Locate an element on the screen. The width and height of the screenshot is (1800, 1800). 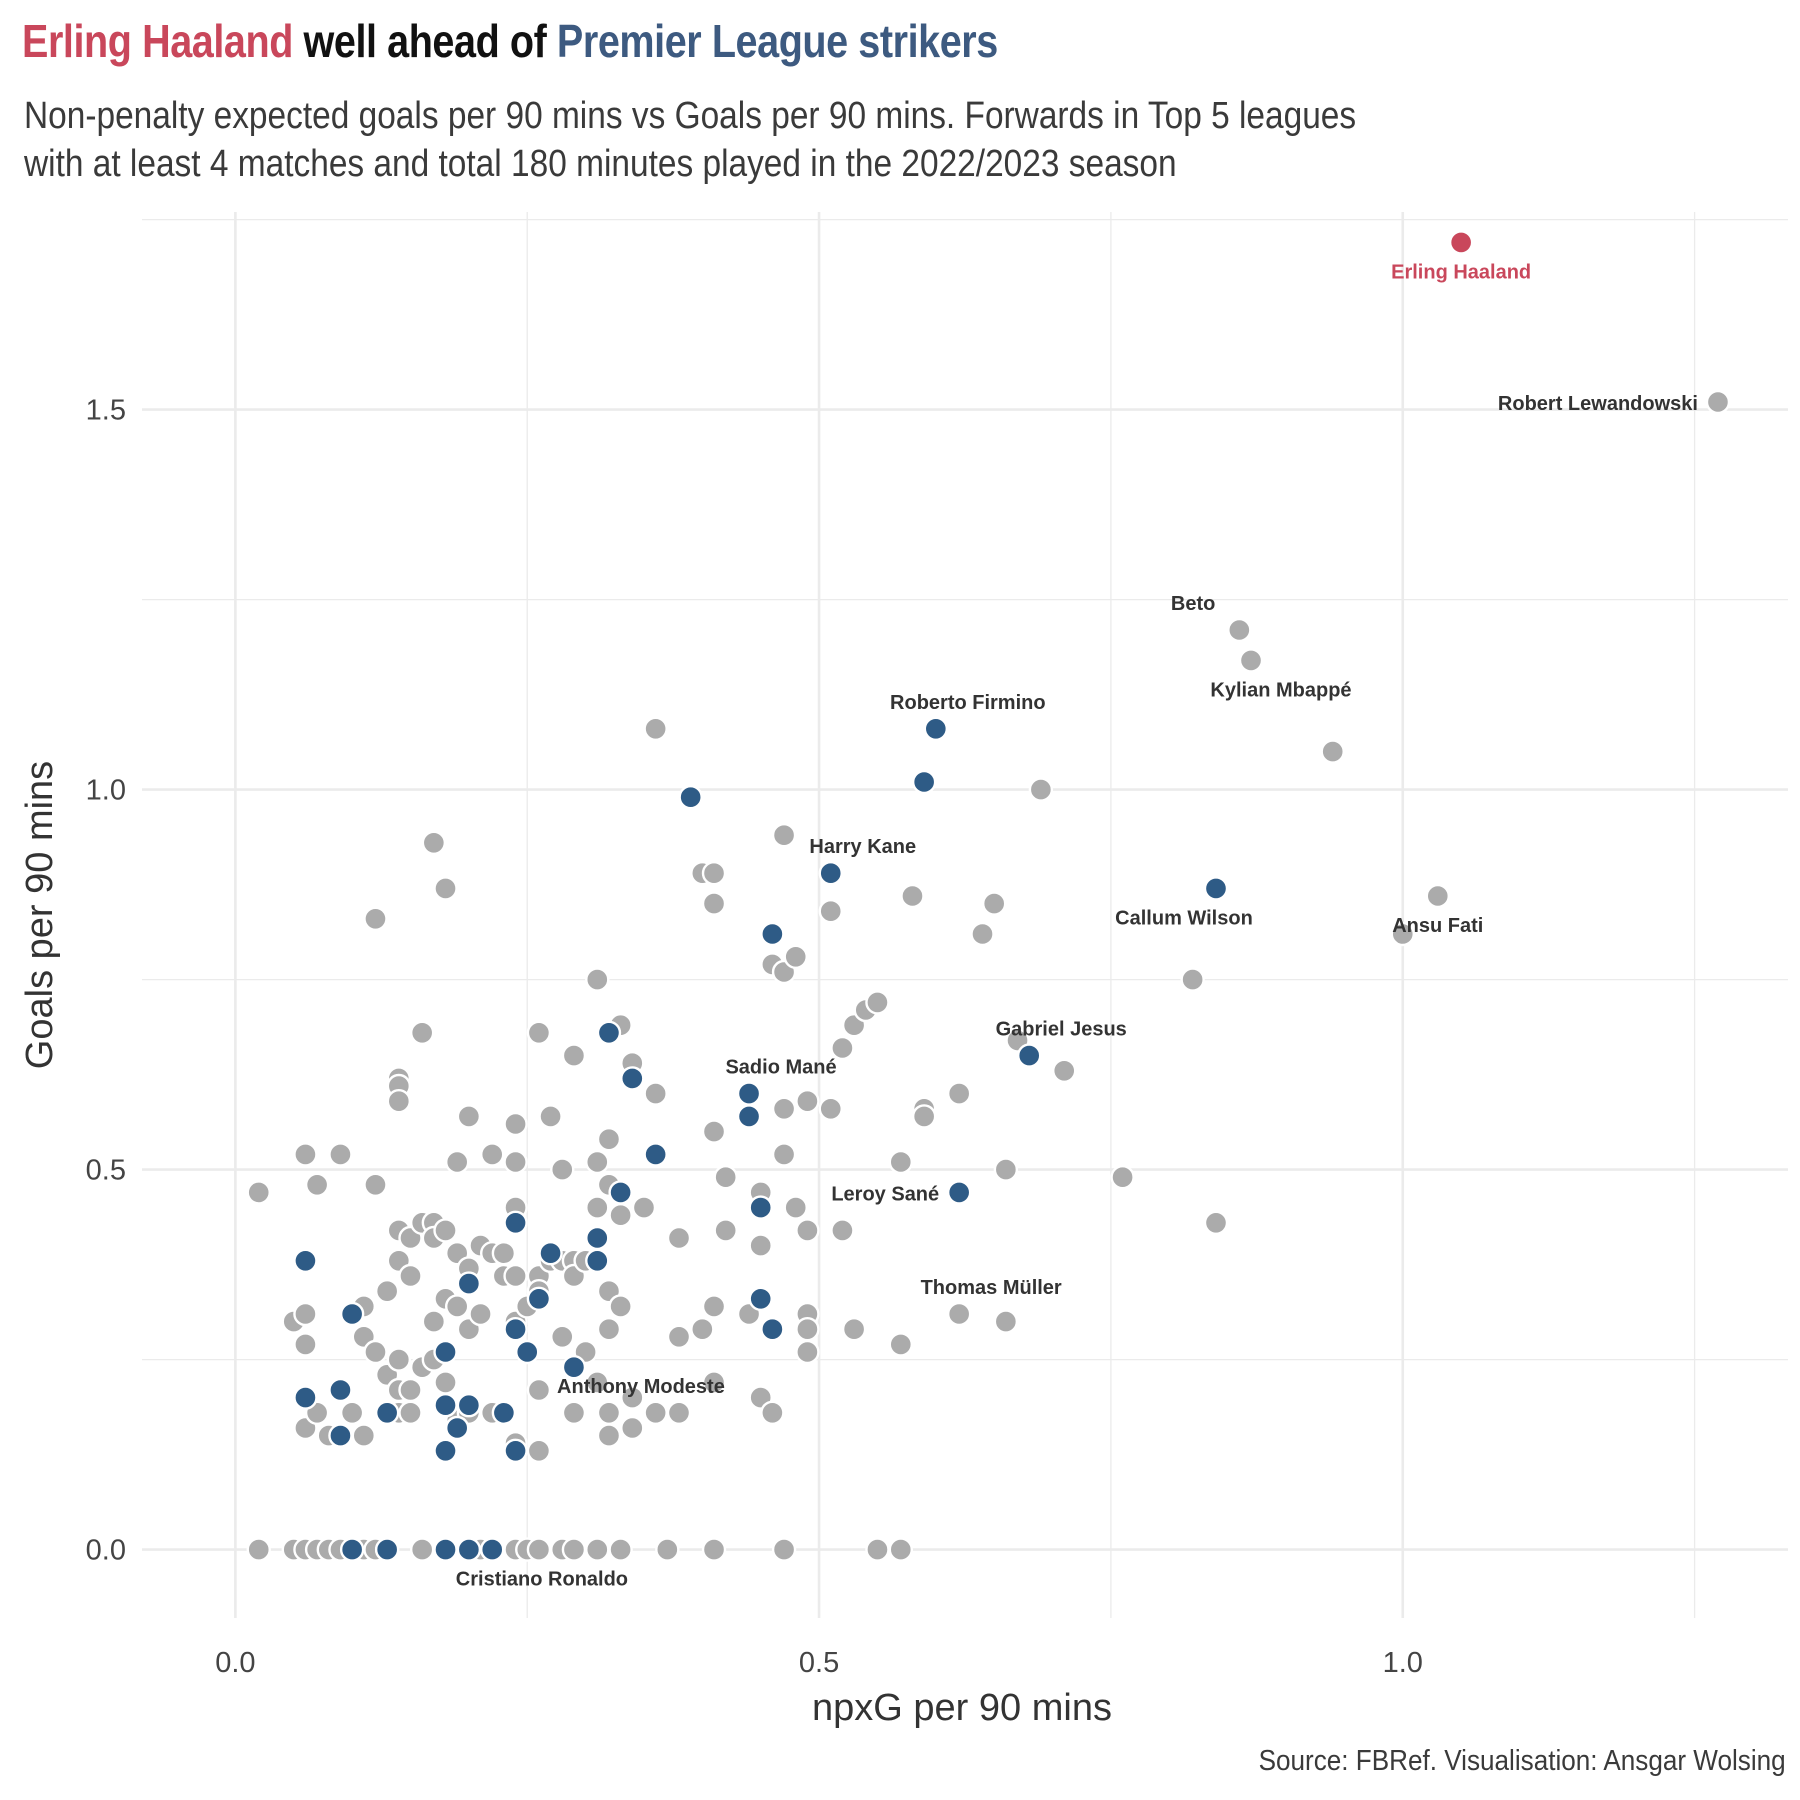
point-label: Roberto Firmino is located at coordinates (968, 703).